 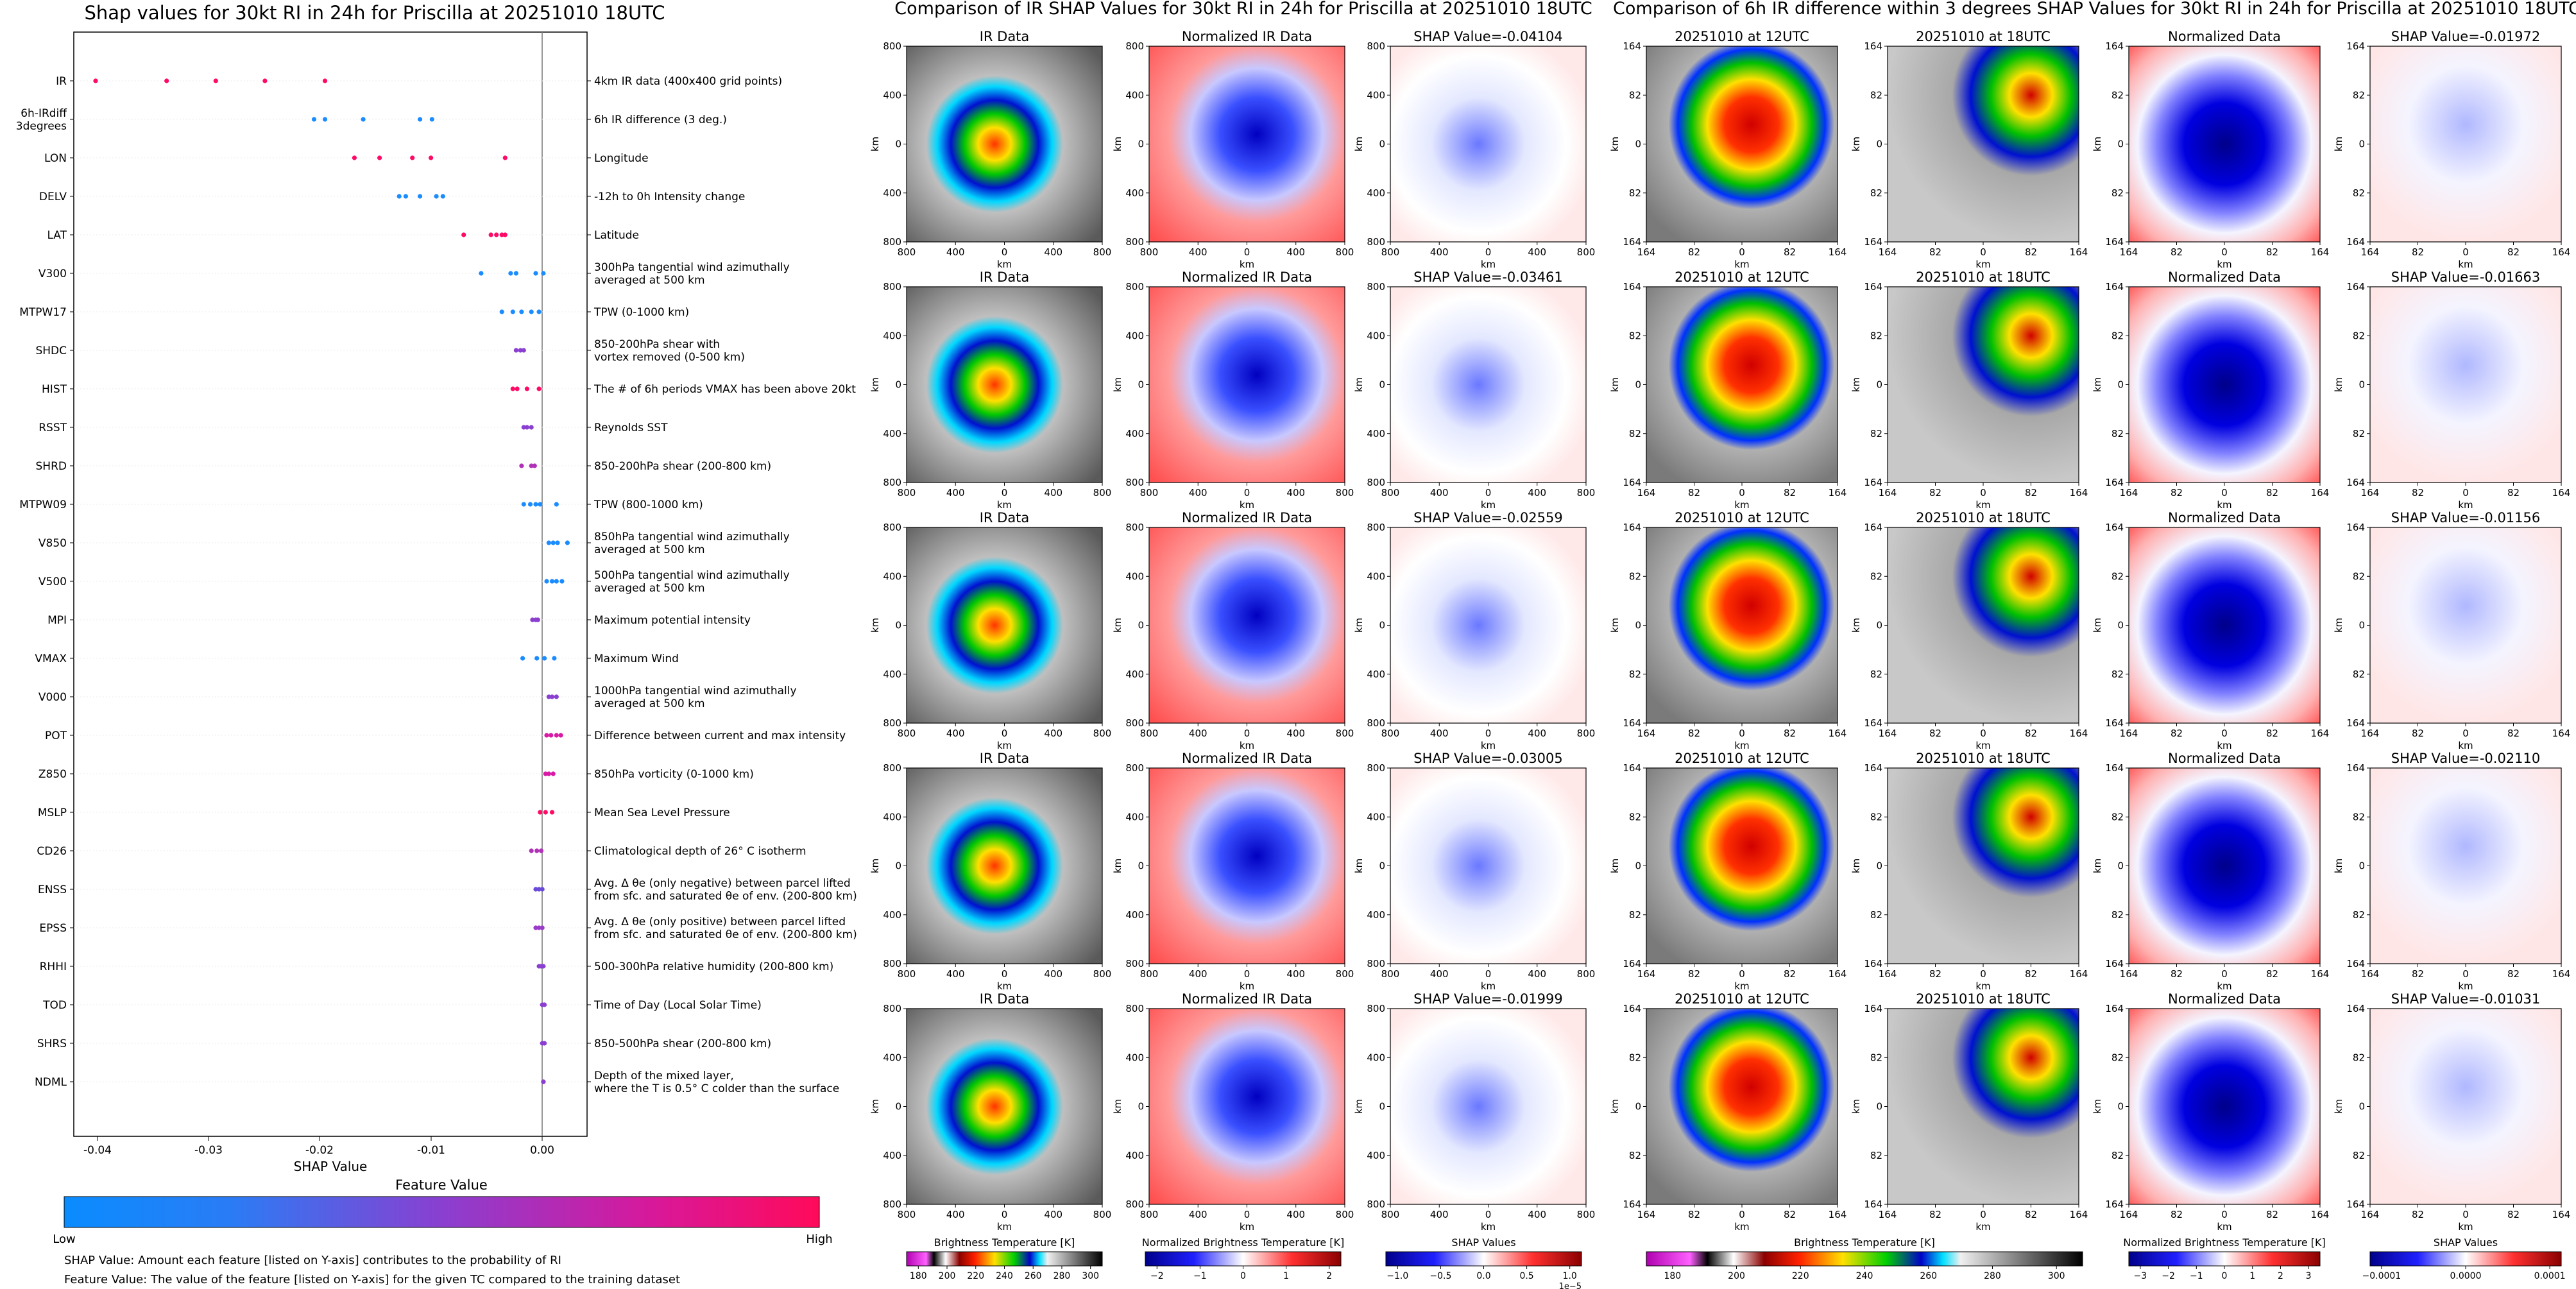 I want to click on feature-label: RSST, so click(x=53, y=428).